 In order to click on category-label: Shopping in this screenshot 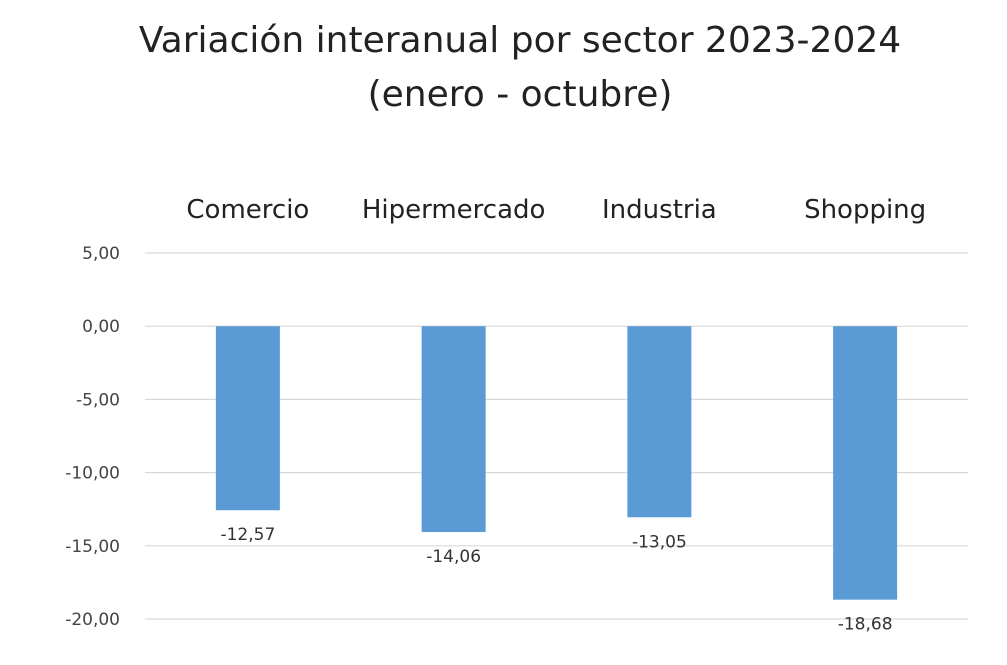, I will do `click(865, 210)`.